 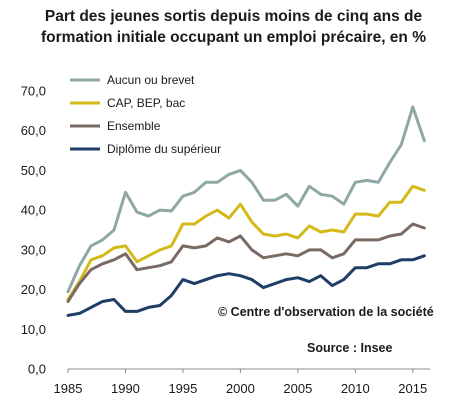 I want to click on y-tick-label: 10,0, so click(x=33, y=329).